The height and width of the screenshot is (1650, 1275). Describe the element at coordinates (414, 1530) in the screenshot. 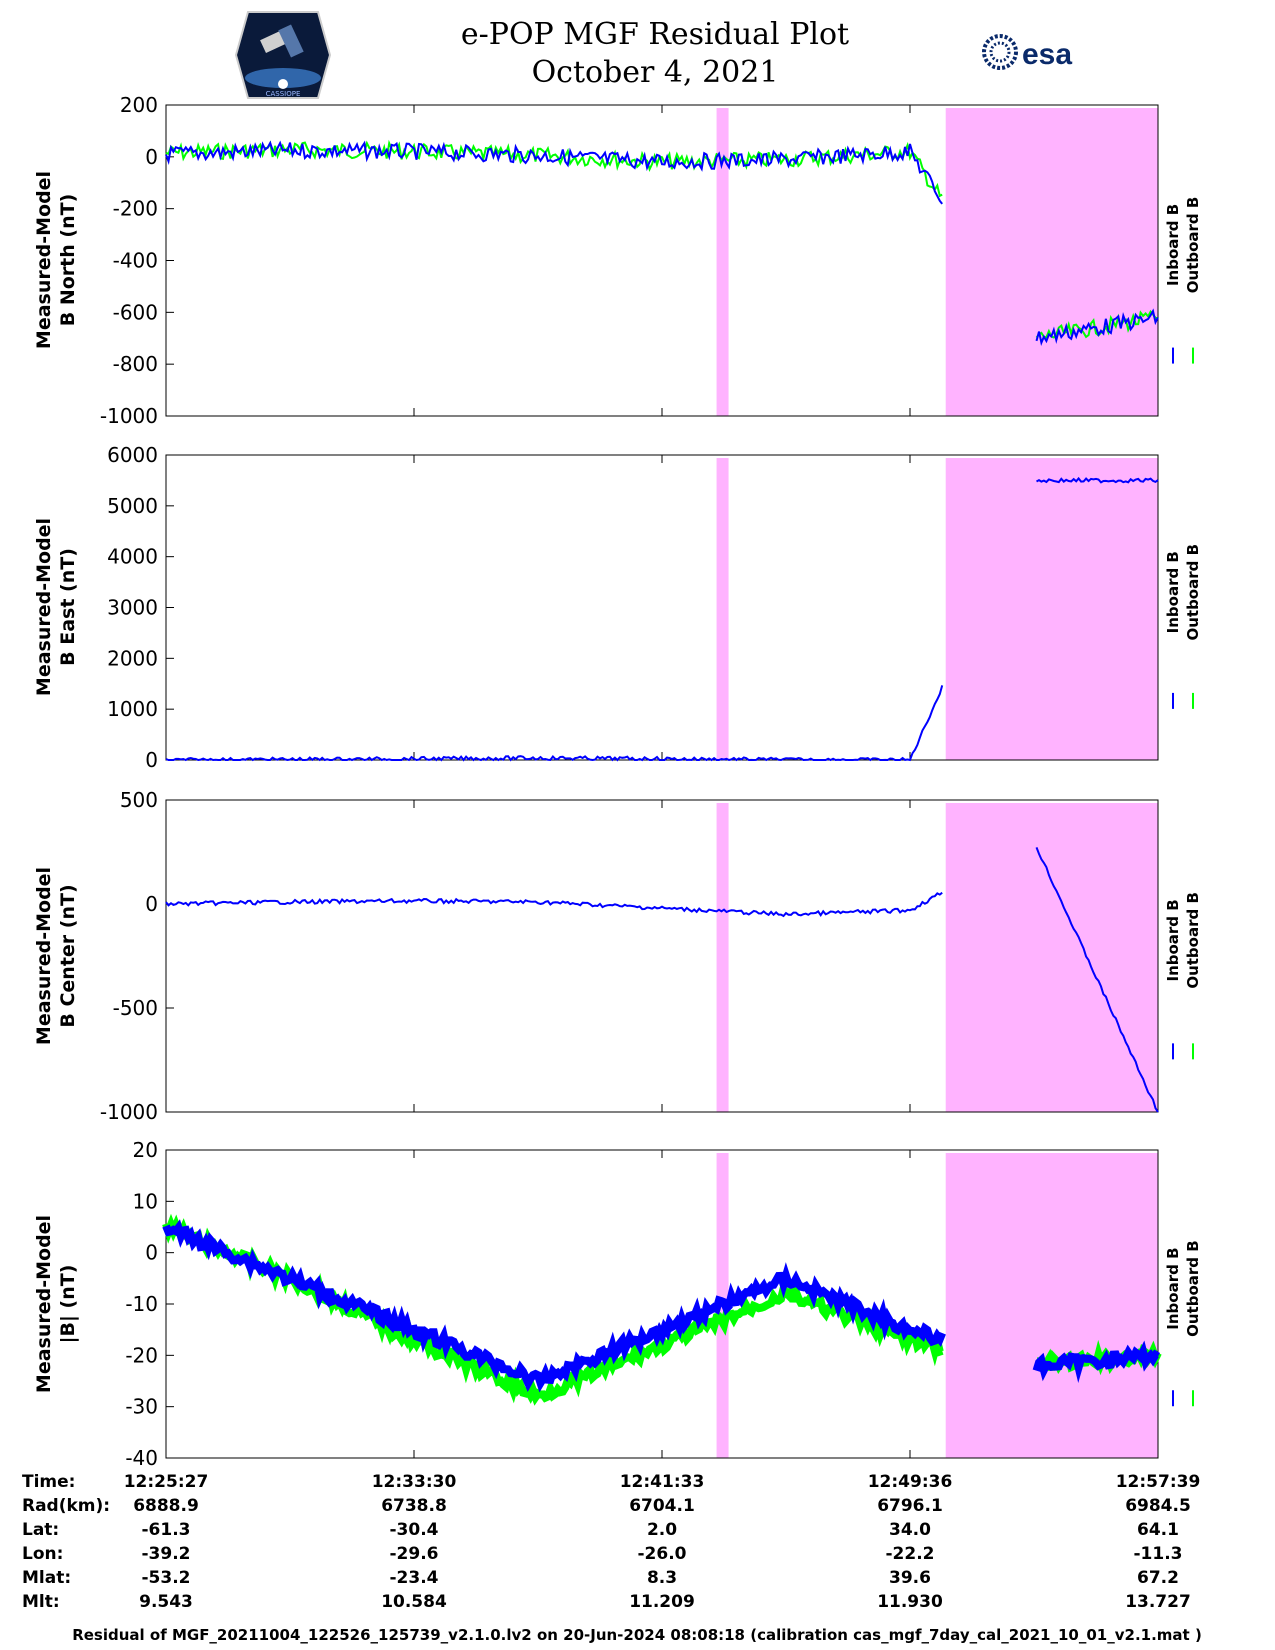

I see `ephemeris-value: -30.4` at that location.